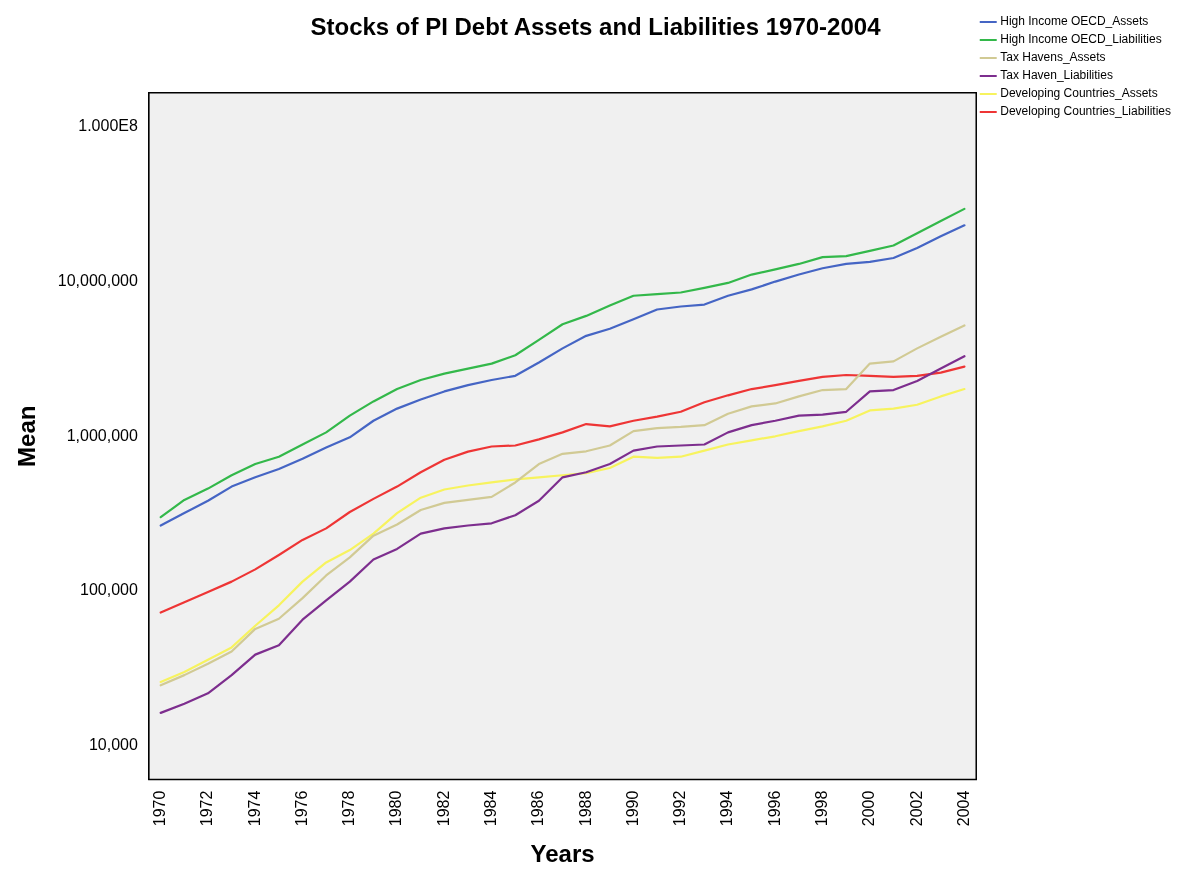  Describe the element at coordinates (160, 808) in the screenshot. I see `x-tick-label: 1970` at that location.